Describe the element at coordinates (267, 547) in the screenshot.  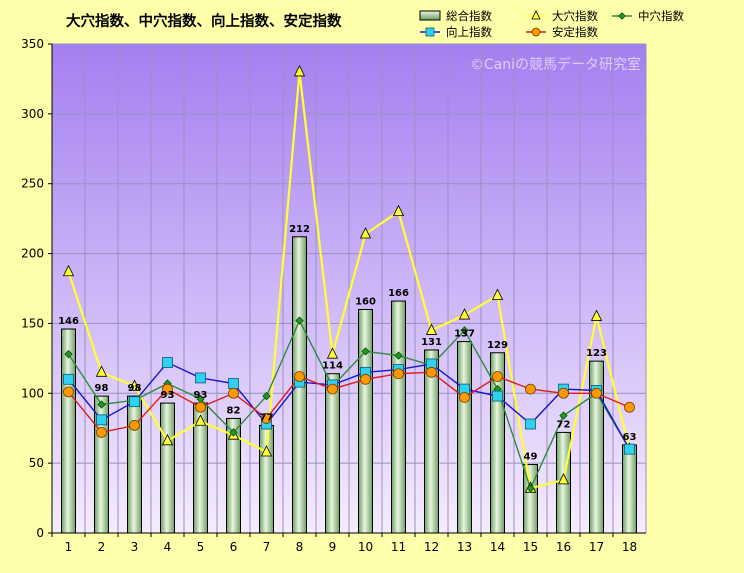
I see `x-tick-label: 7` at that location.